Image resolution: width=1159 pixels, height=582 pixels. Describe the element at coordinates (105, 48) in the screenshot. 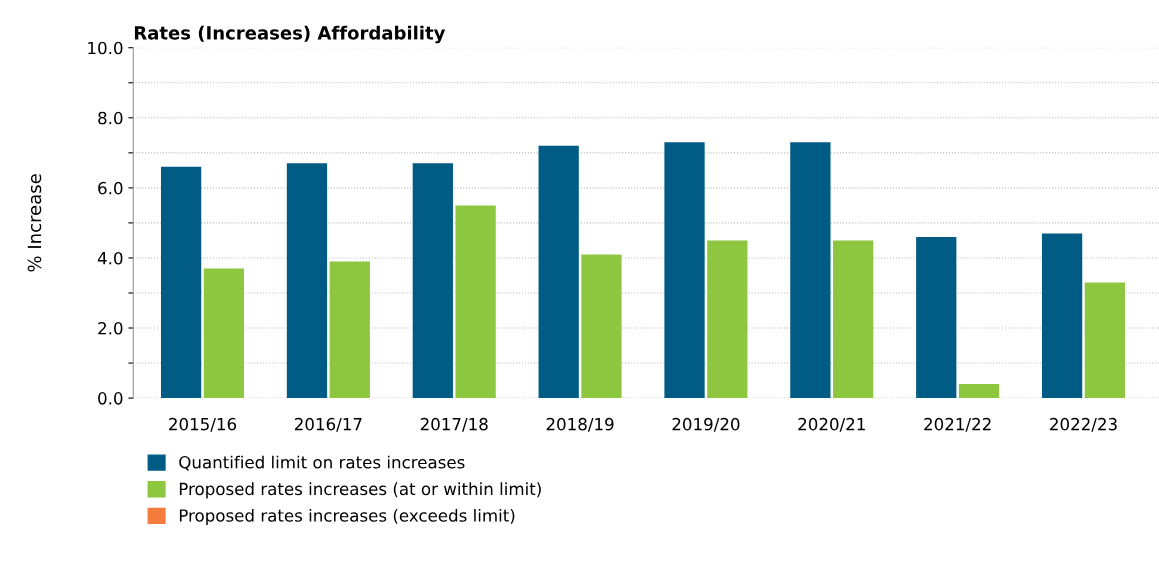

I see `y-tick-label: 10.0` at that location.